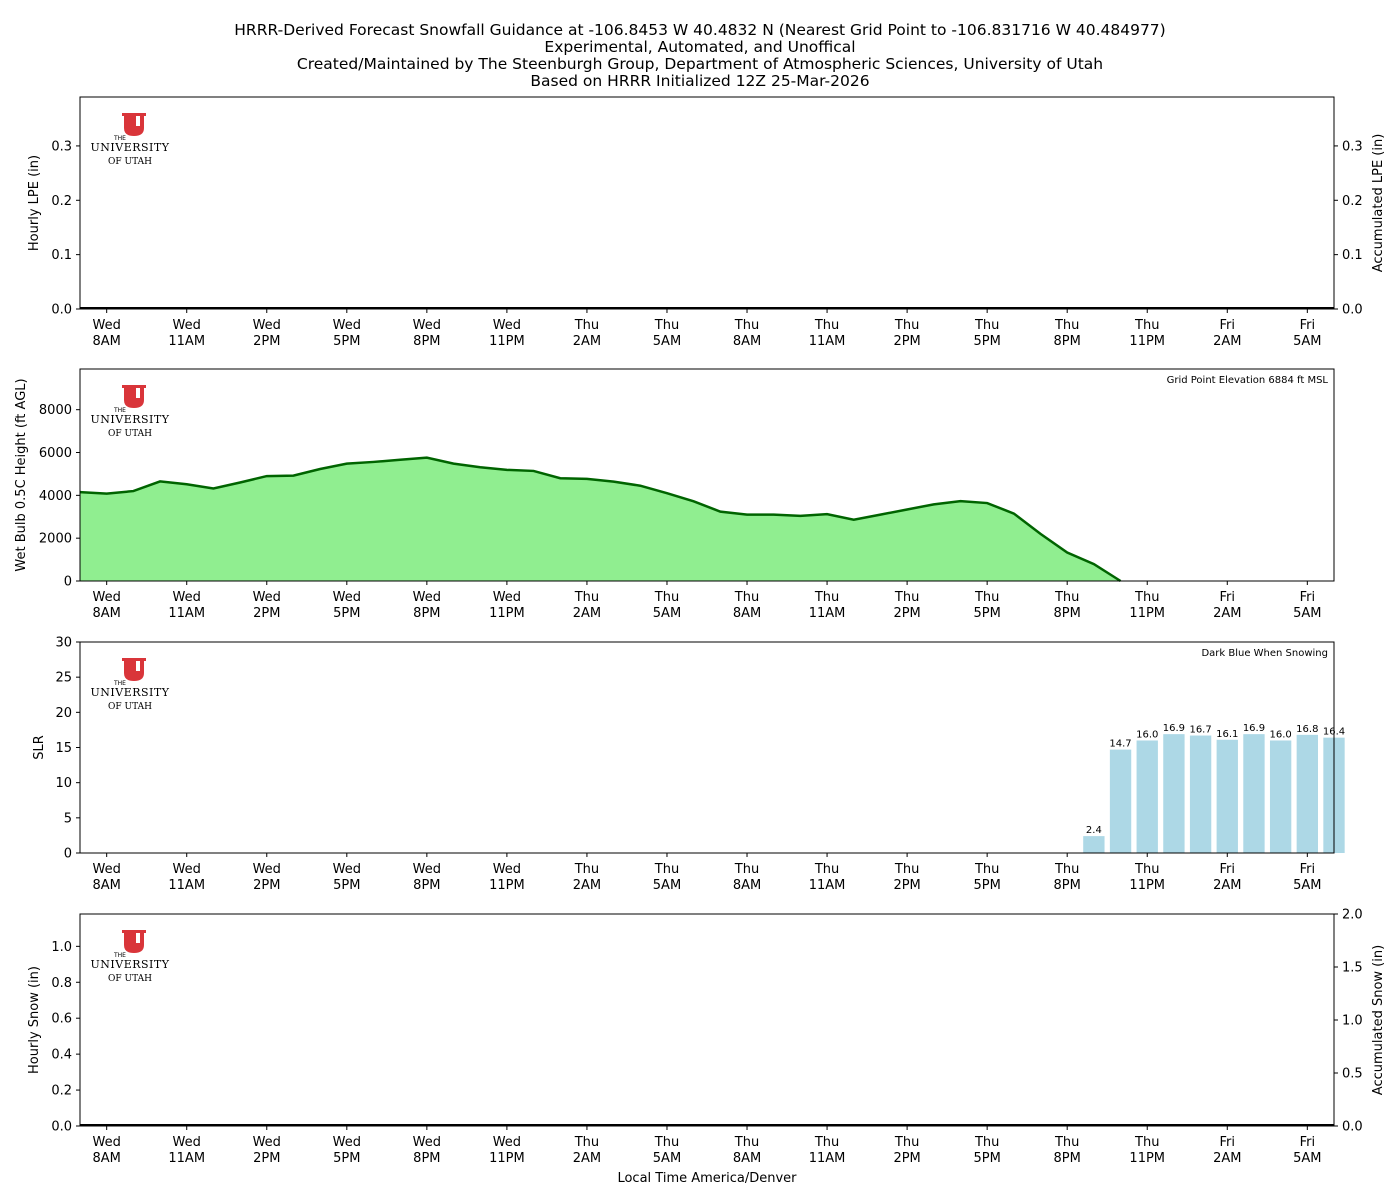 The width and height of the screenshot is (1400, 1200). Describe the element at coordinates (34, 1020) in the screenshot. I see `y-axis-label: Hourly Snow (in)` at that location.